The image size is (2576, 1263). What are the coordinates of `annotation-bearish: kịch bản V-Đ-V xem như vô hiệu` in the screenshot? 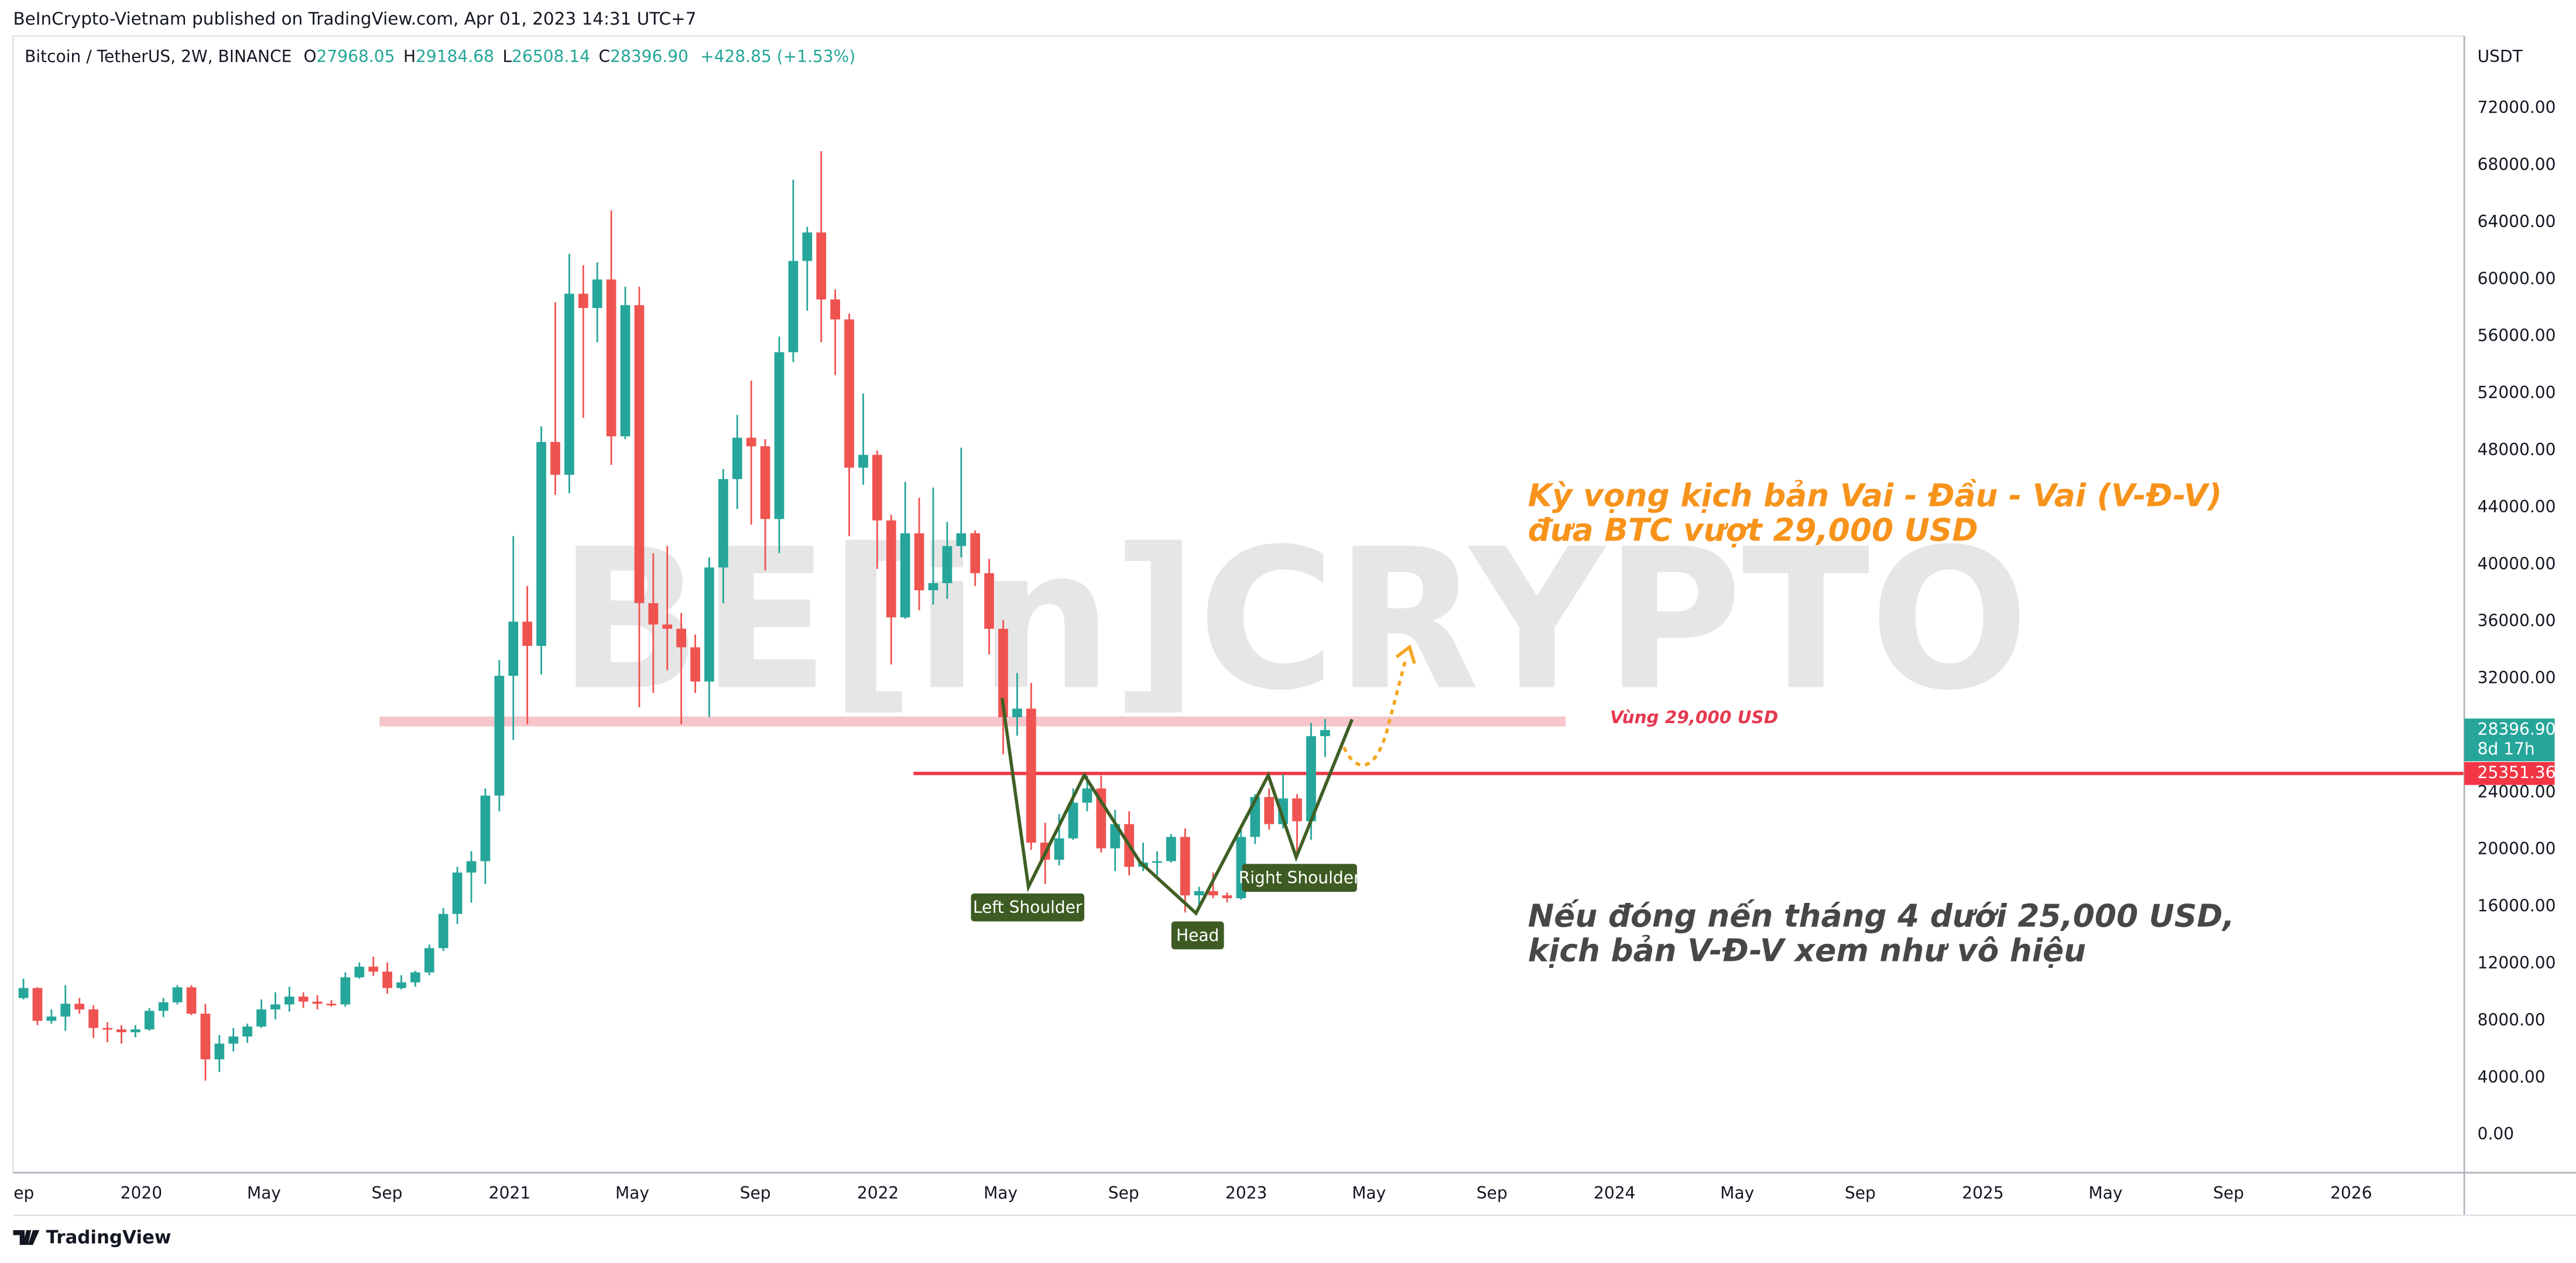 It's located at (1807, 951).